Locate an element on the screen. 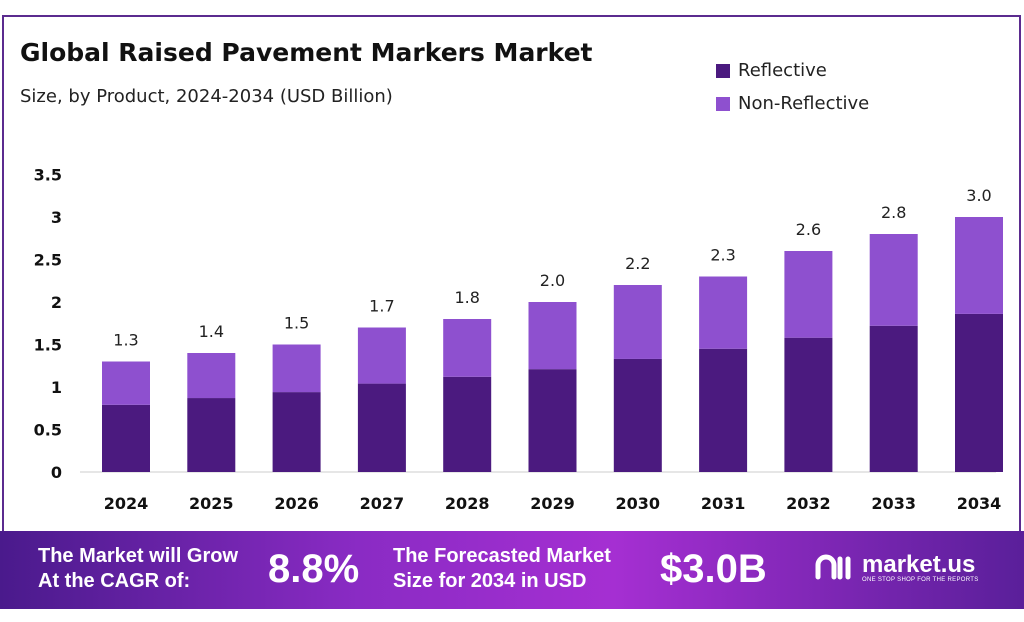 The width and height of the screenshot is (1024, 622). total-label: 1.4 is located at coordinates (211, 331).